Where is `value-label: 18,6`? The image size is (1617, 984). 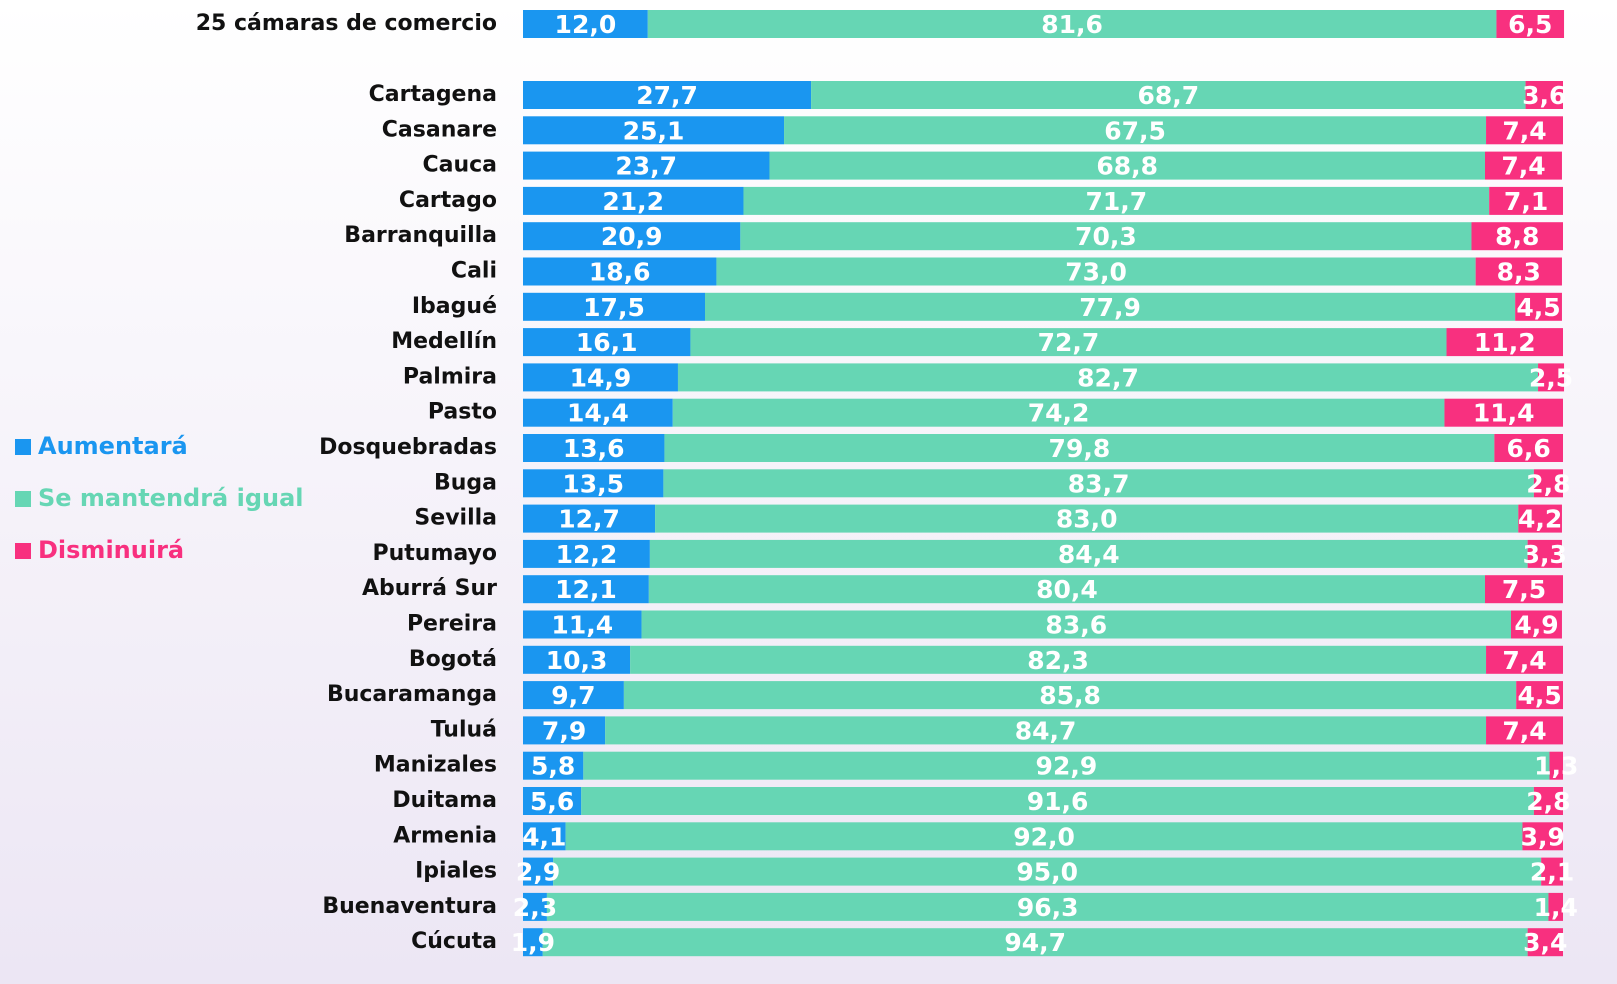
value-label: 18,6 is located at coordinates (620, 272).